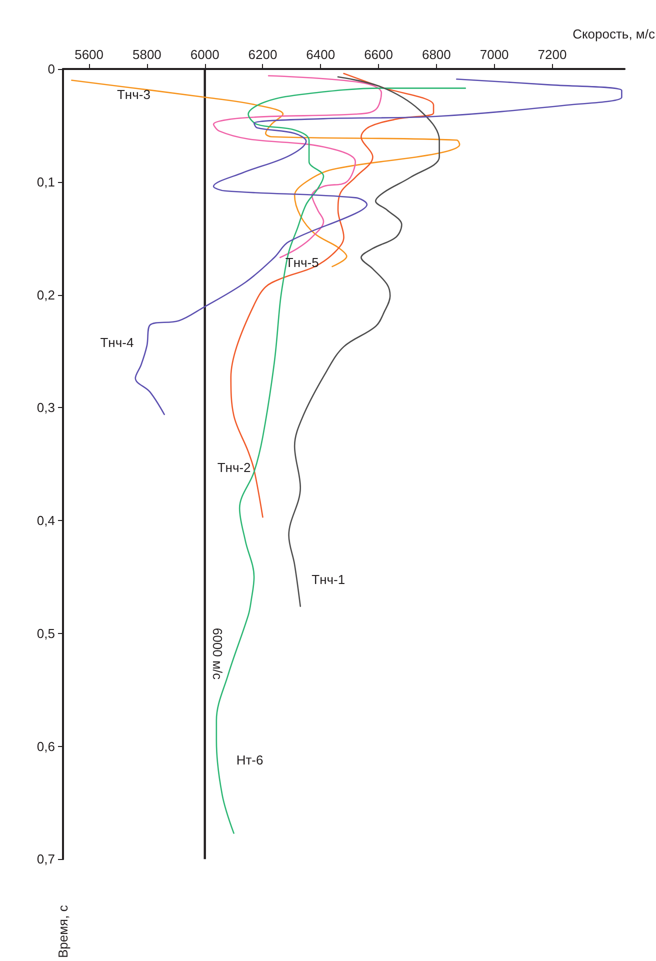  I want to click on x-tick-label: 5800, so click(147, 54).